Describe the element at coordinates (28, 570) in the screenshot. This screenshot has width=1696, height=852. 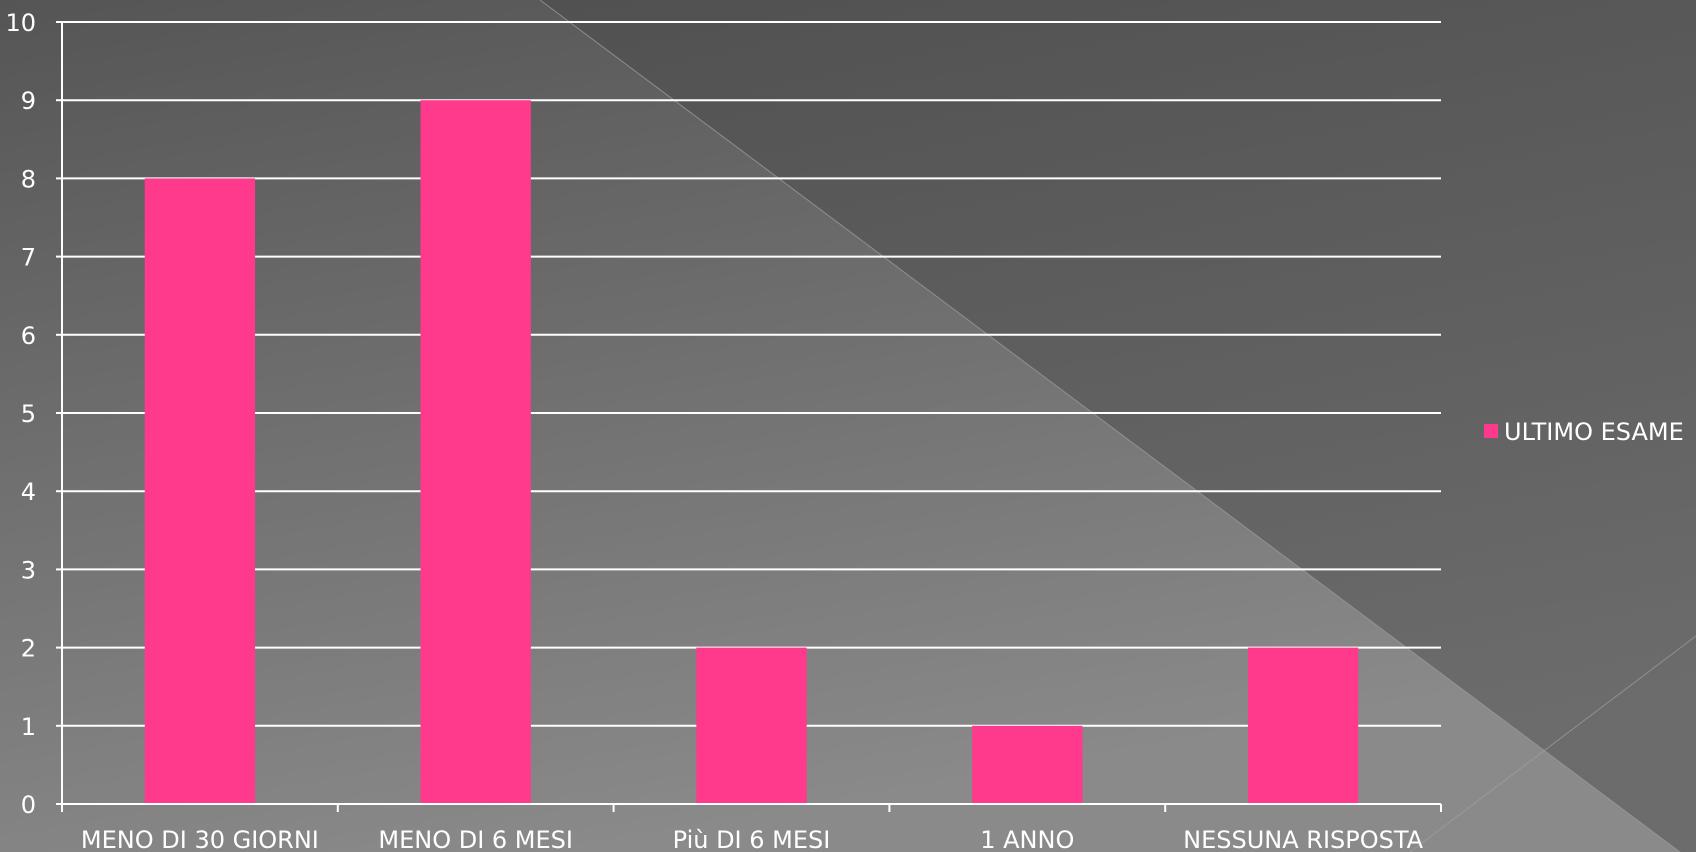
I see `y-tick-label: 3` at that location.